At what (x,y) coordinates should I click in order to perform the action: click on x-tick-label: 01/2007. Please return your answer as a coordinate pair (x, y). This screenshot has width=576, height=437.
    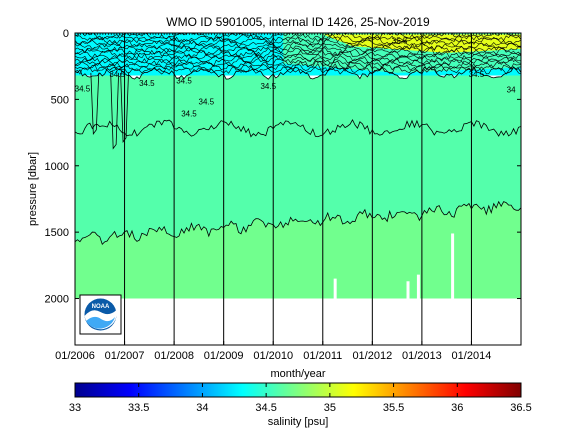
    Looking at the image, I should click on (125, 356).